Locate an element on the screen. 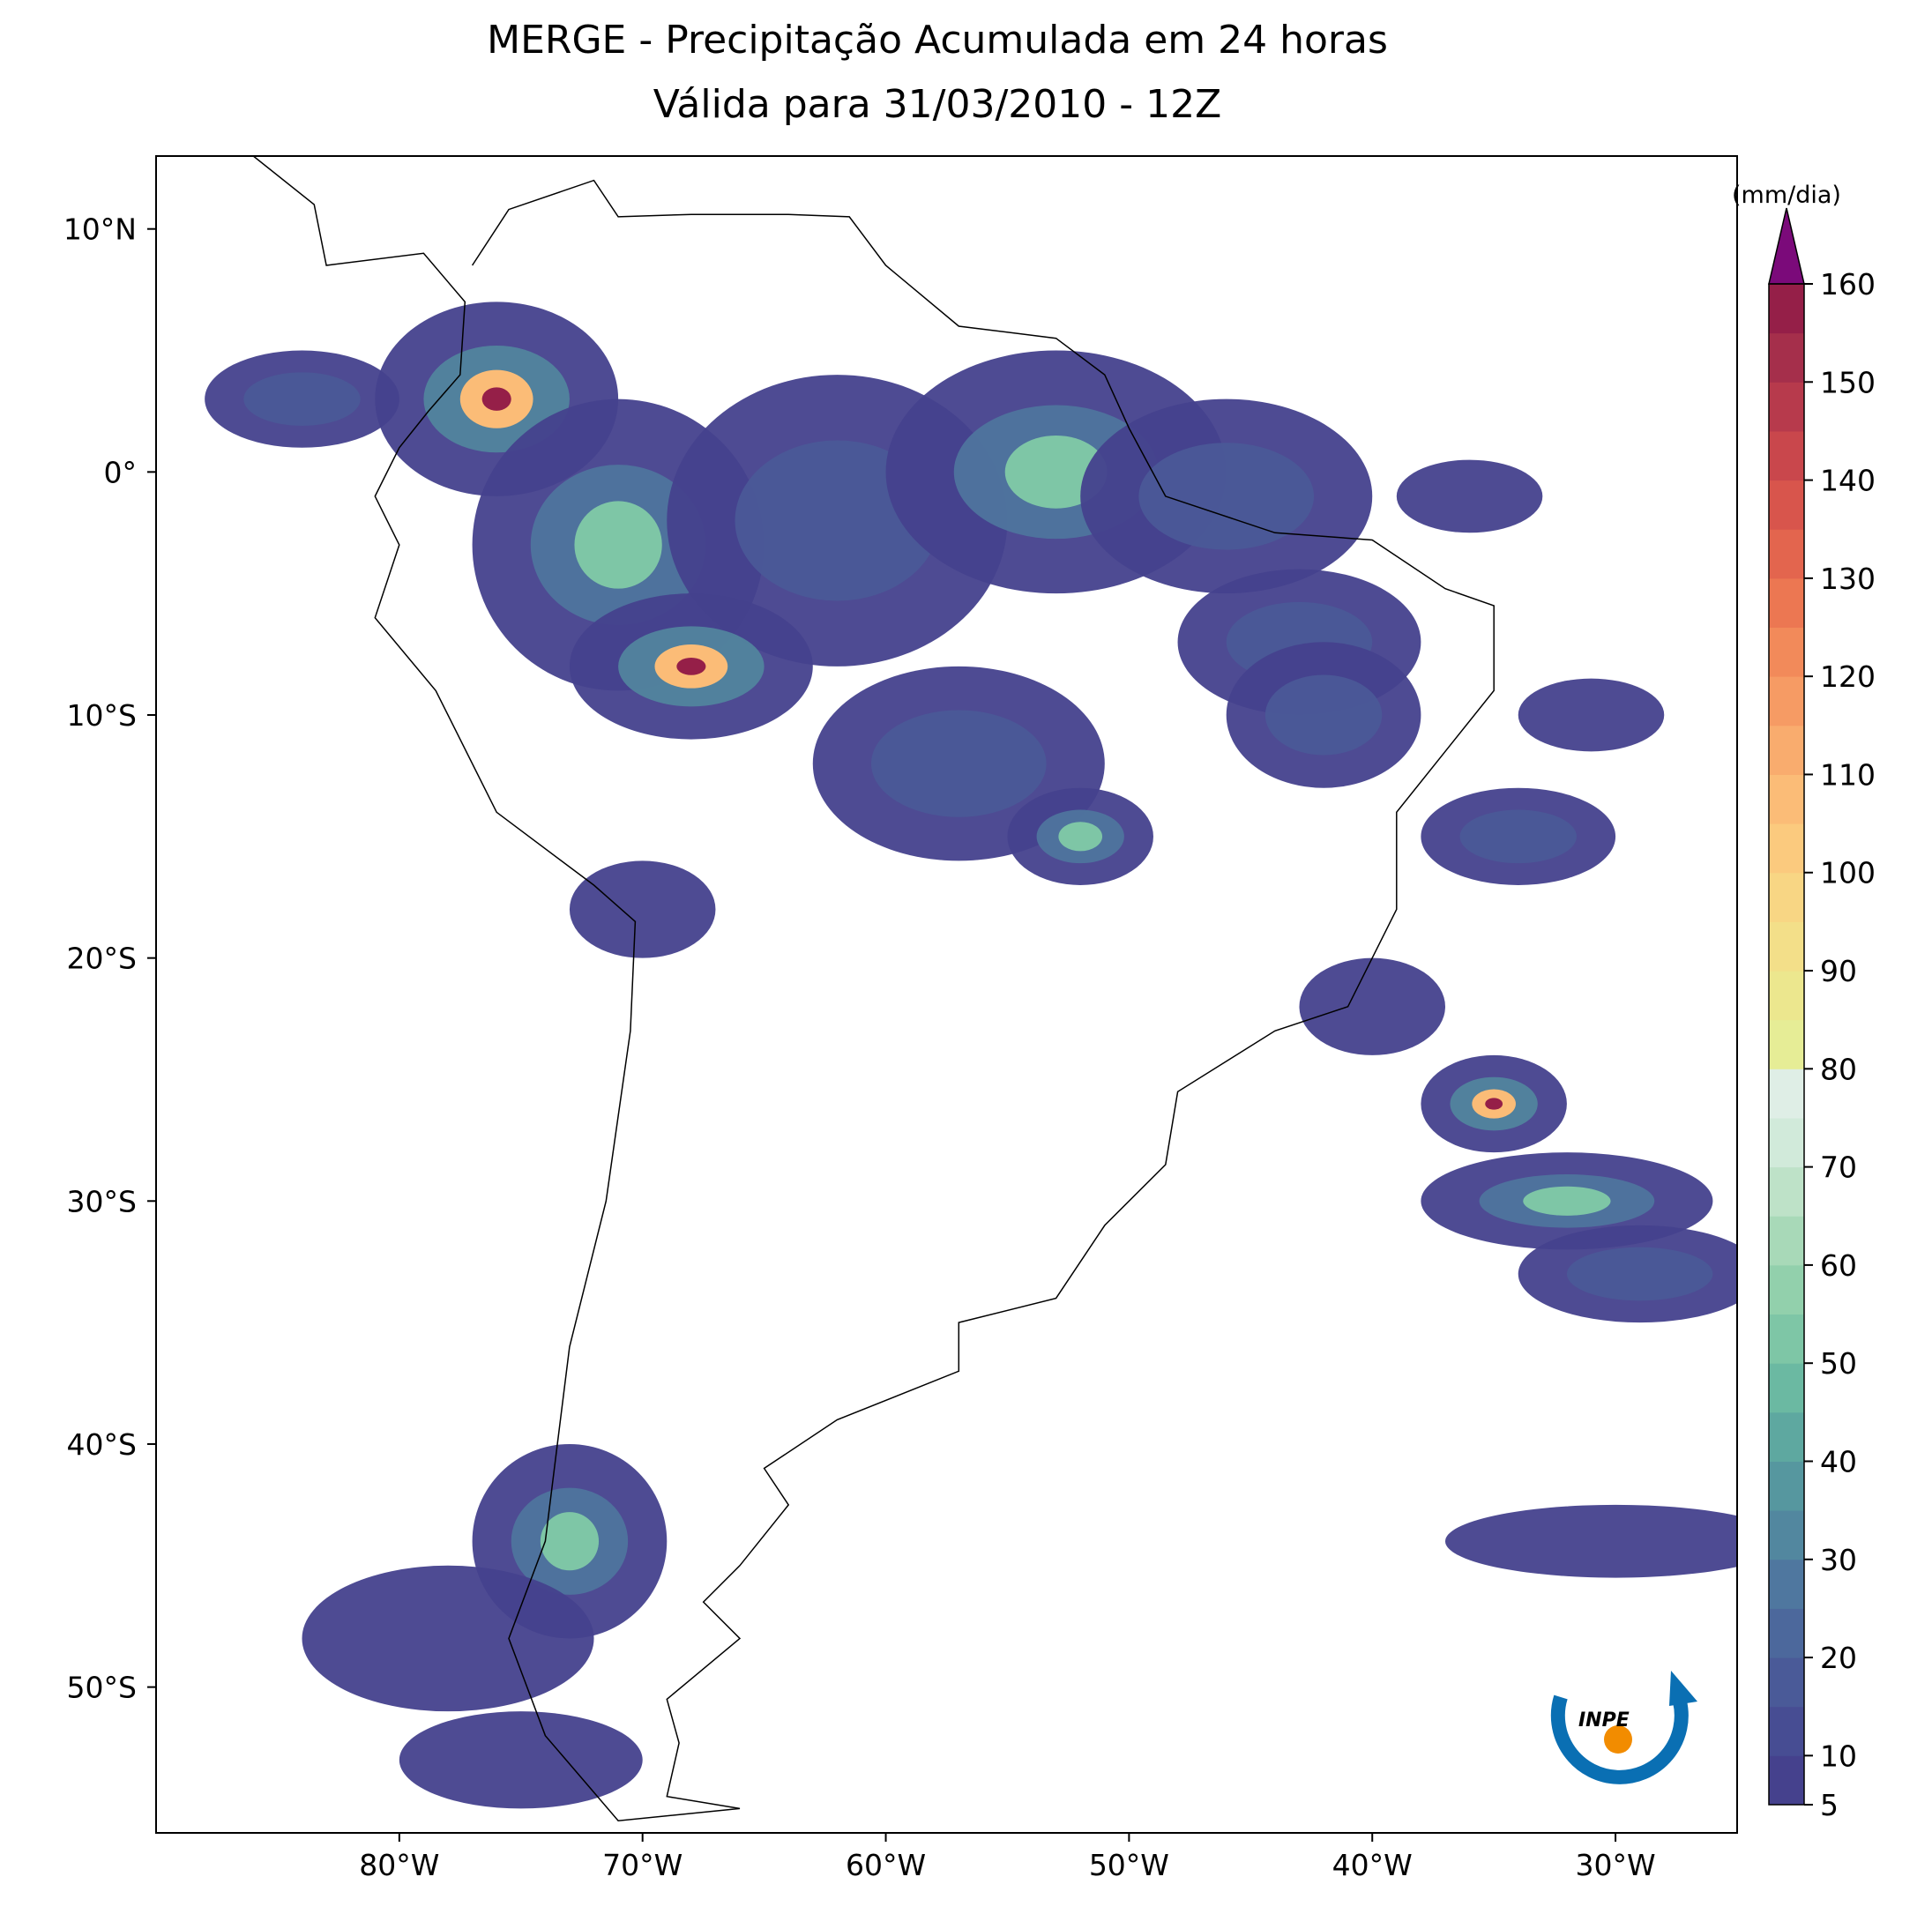 The height and width of the screenshot is (1914, 1932). y-tick-label: 0° is located at coordinates (121, 472).